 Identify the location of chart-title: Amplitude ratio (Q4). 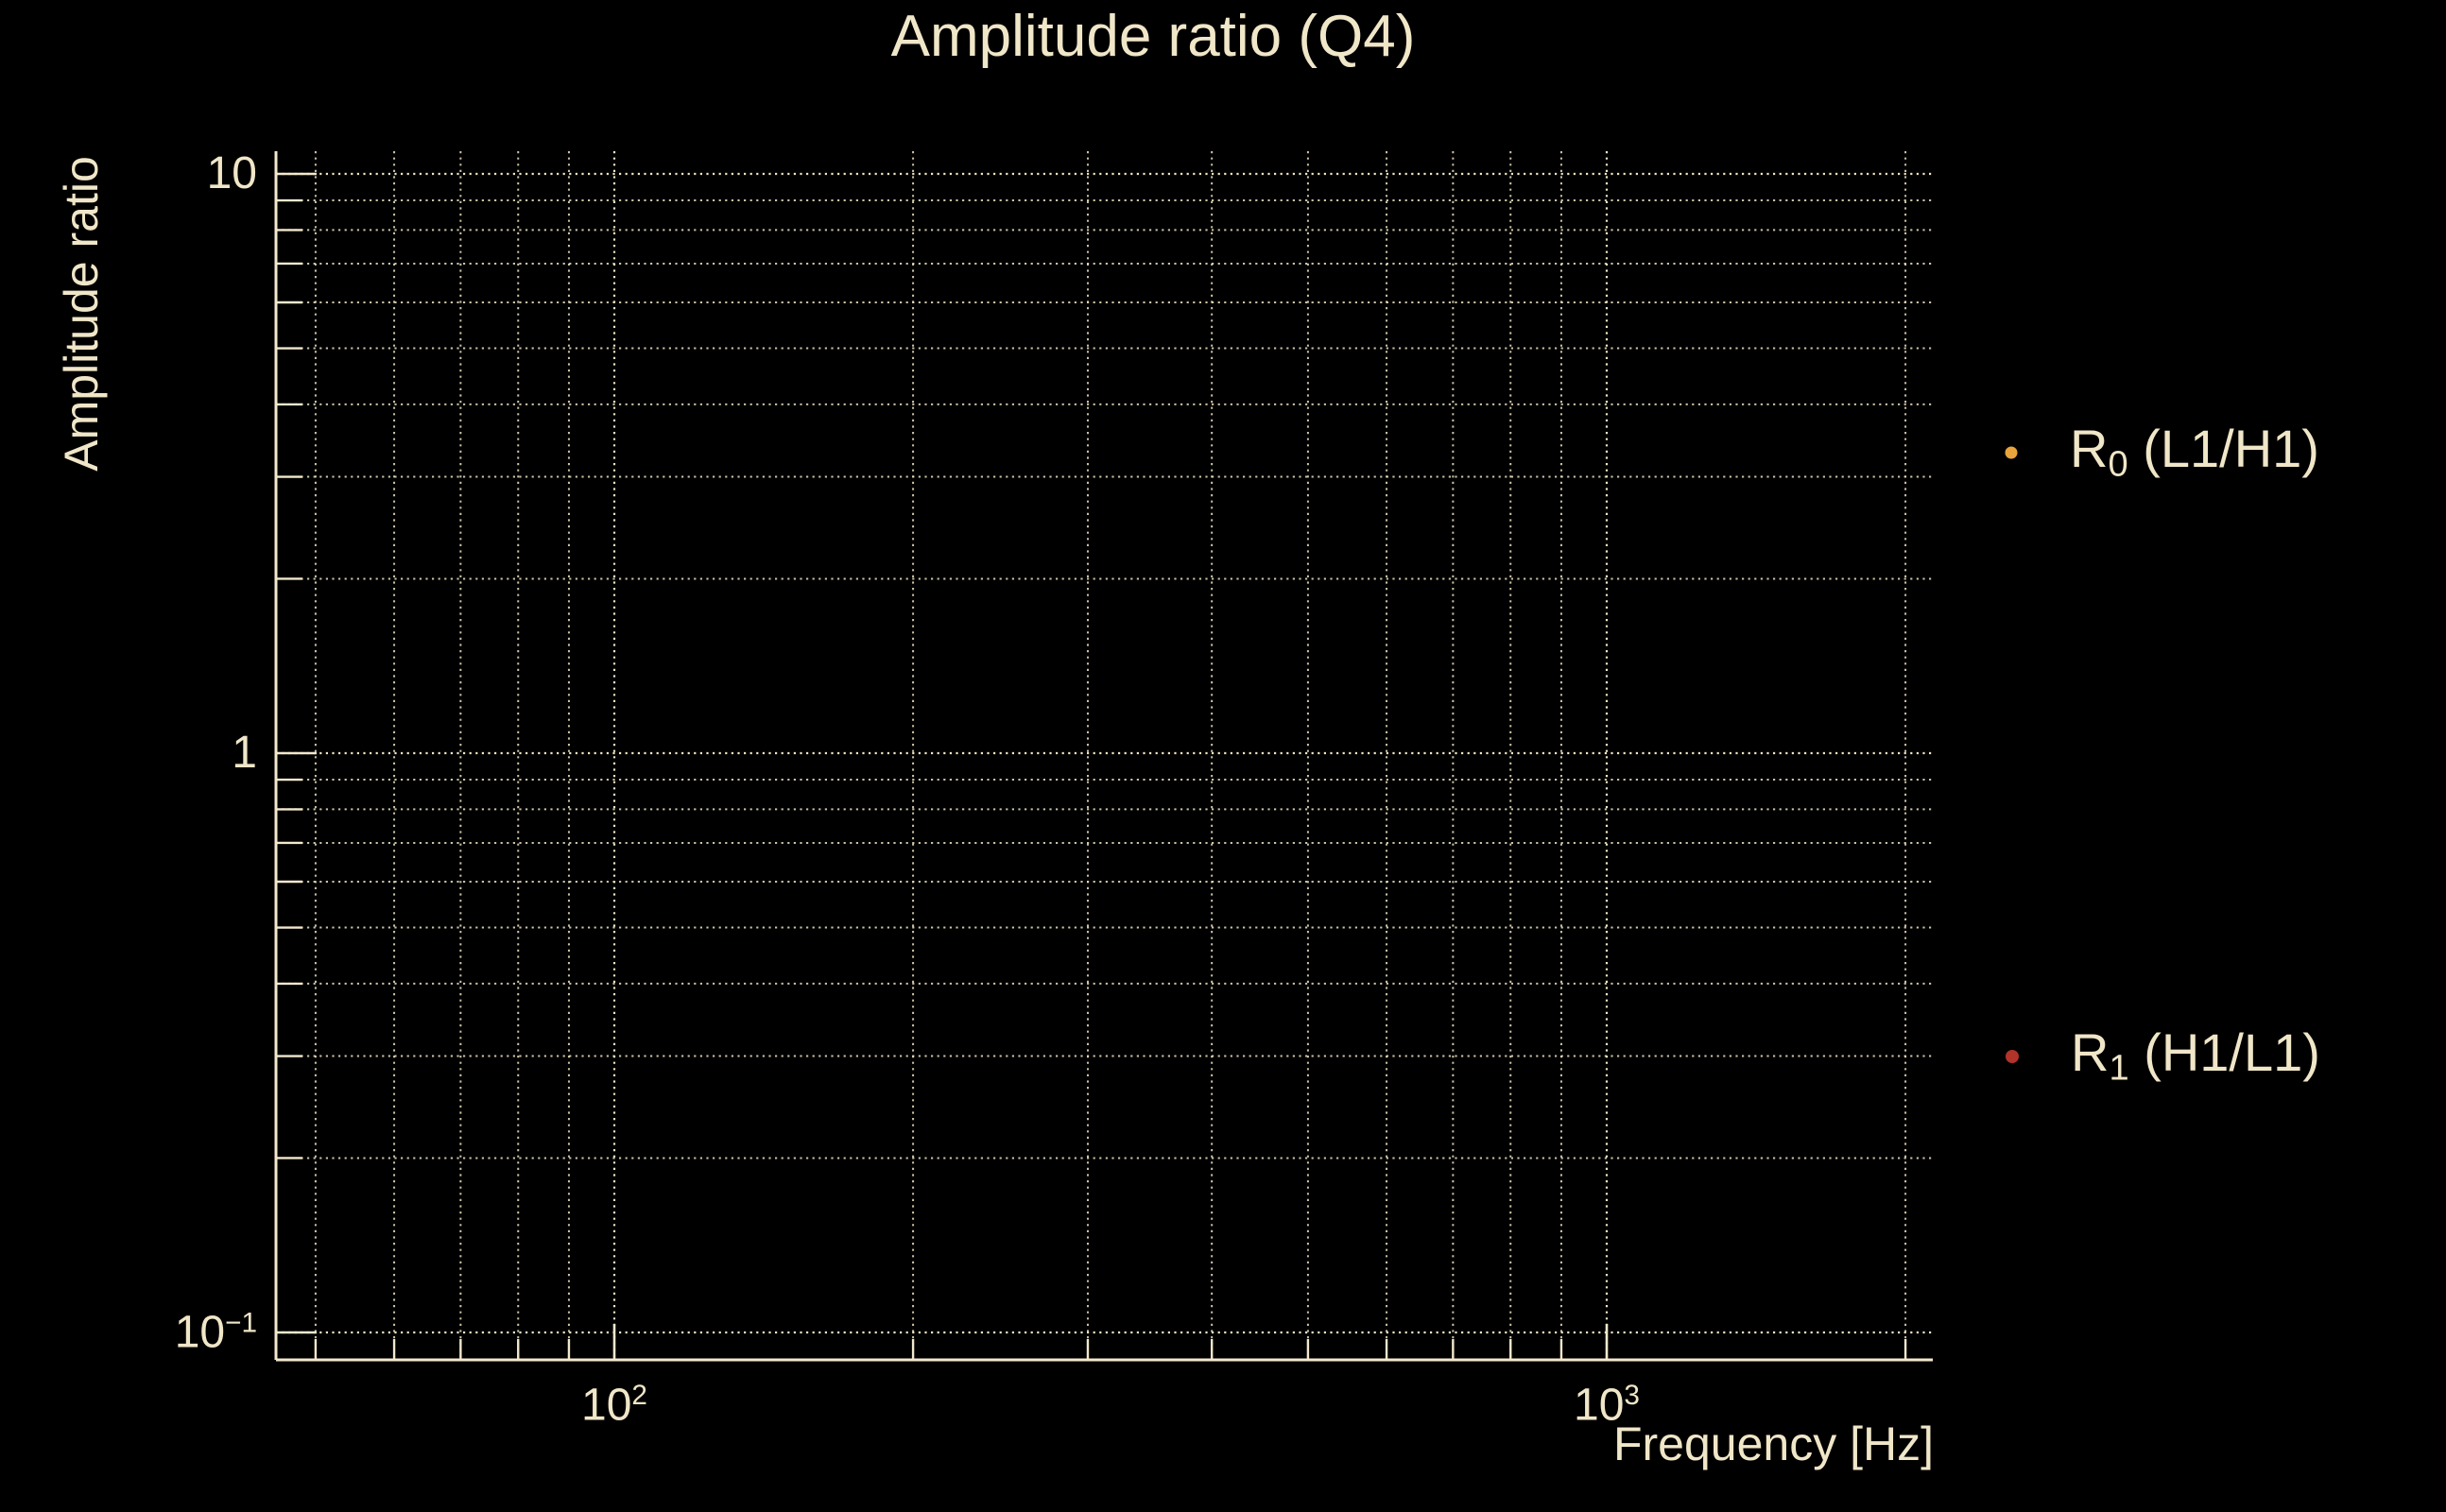
(1153, 36).